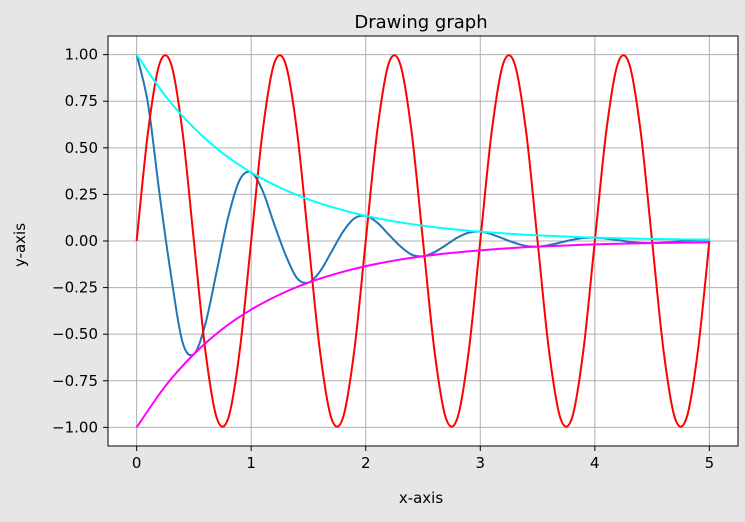  I want to click on y-tick-label: 0.00, so click(81, 241).